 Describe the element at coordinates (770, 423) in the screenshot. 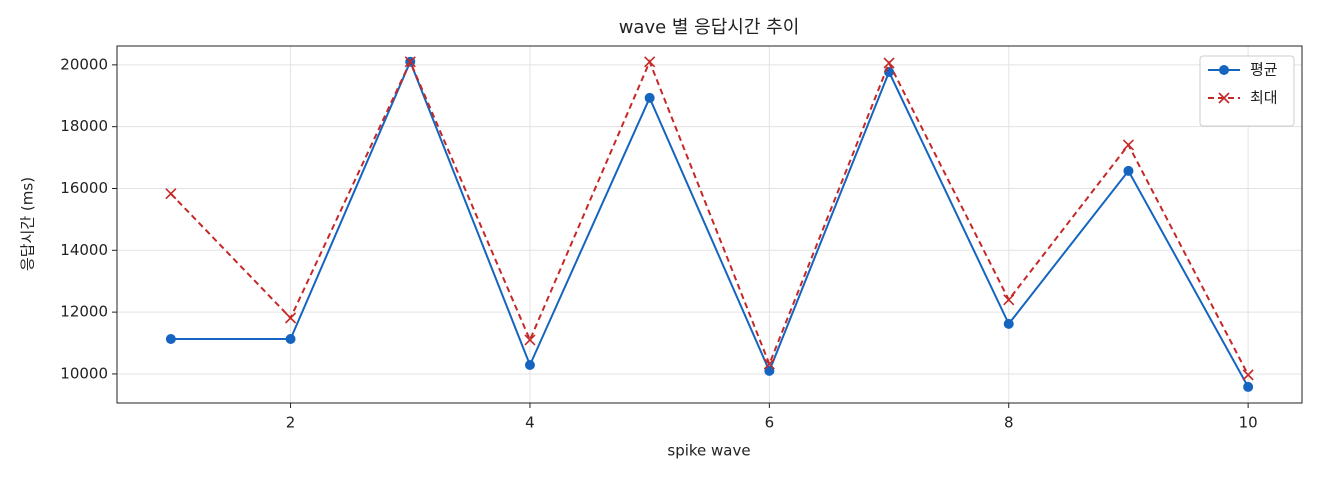

I see `x-tick-label: 6` at that location.